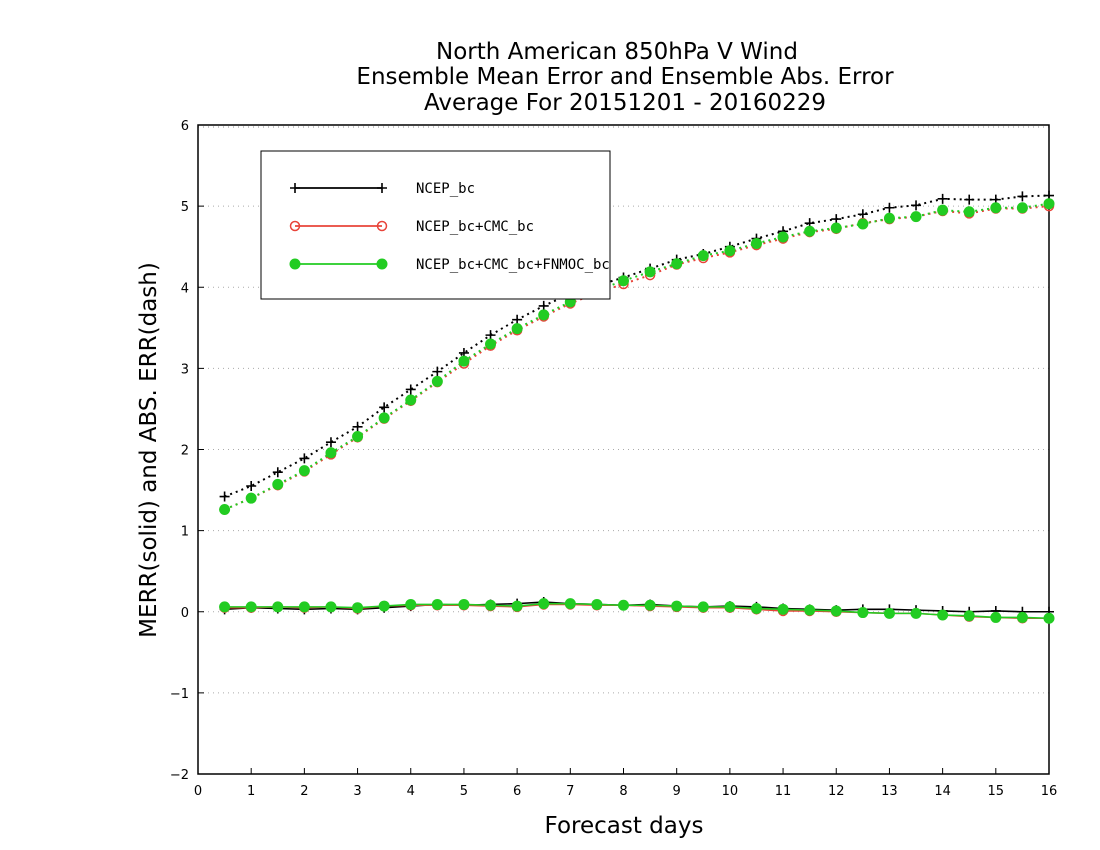 This screenshot has height=850, width=1100. I want to click on x-tick-label-2: 2, so click(304, 791).